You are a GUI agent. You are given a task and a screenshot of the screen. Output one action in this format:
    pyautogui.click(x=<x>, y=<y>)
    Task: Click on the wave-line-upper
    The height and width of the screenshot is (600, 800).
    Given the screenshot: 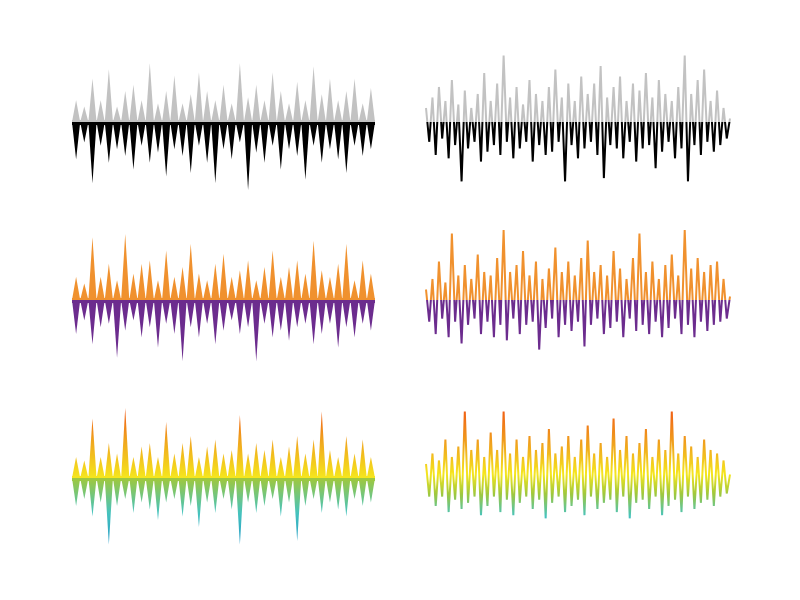 What is the action you would take?
    pyautogui.click(x=578, y=88)
    